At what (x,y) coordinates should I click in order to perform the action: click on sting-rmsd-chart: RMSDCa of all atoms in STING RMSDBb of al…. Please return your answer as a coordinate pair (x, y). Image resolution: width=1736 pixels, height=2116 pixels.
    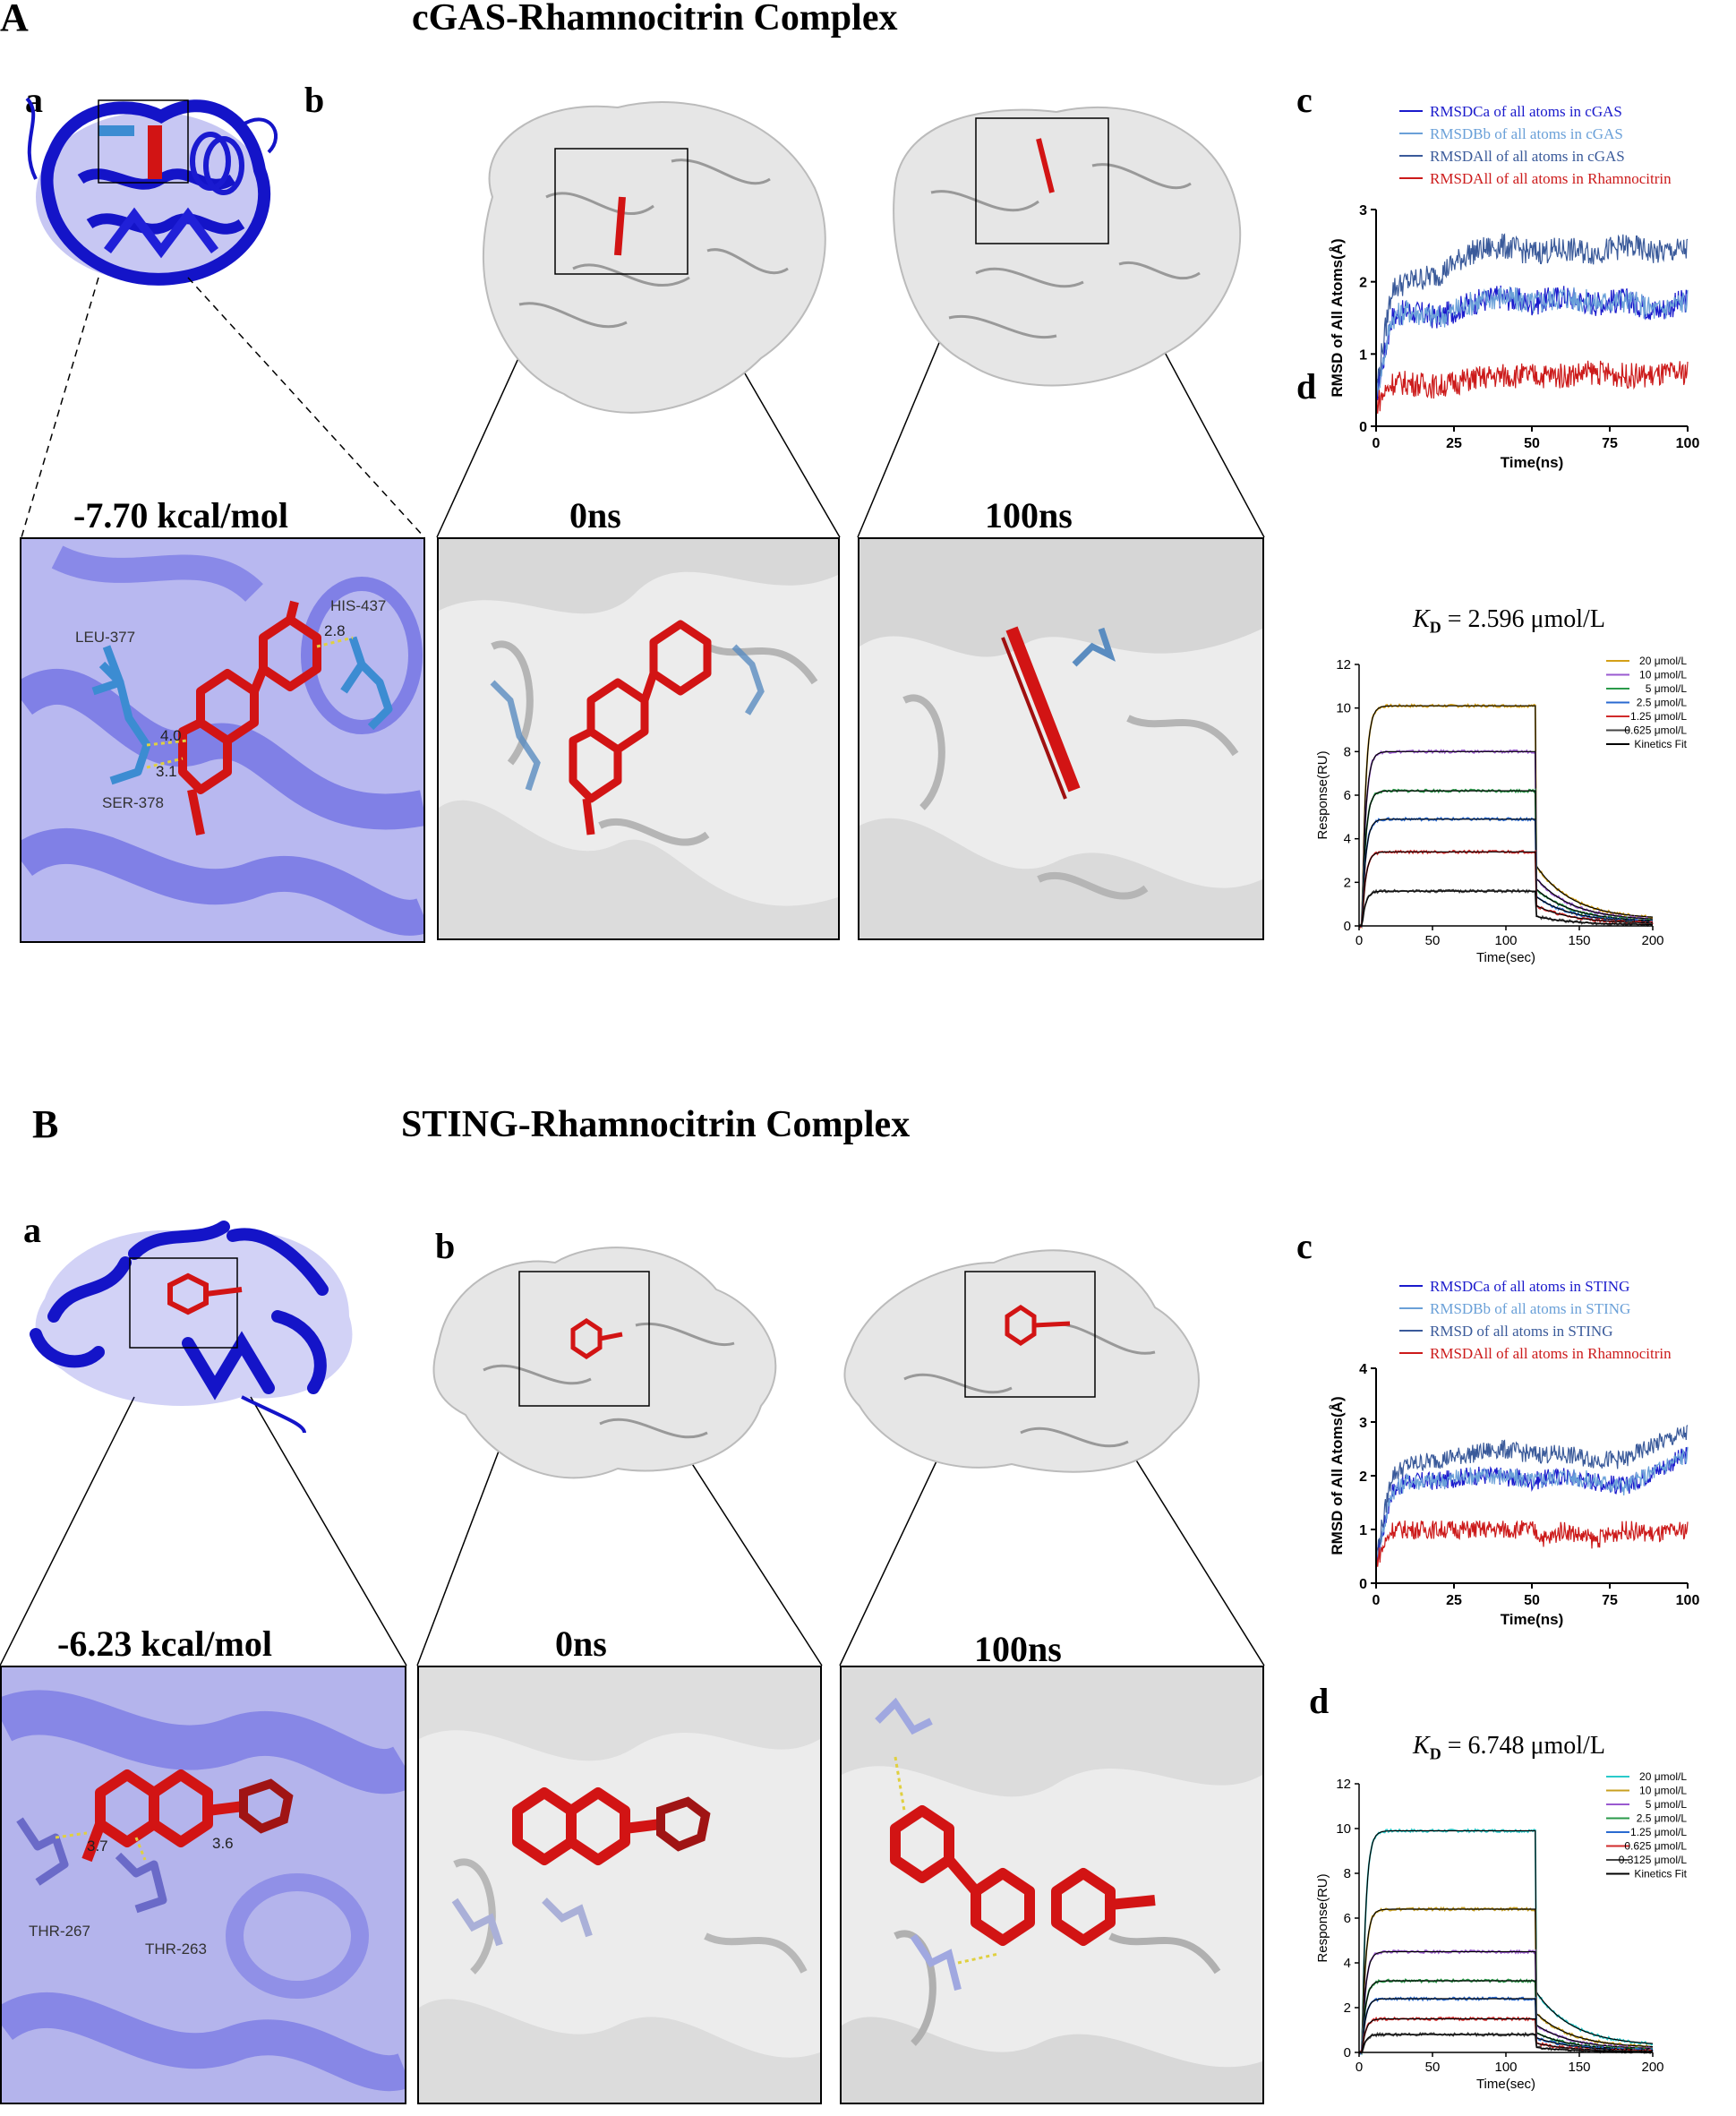
    Looking at the image, I should click on (1514, 1453).